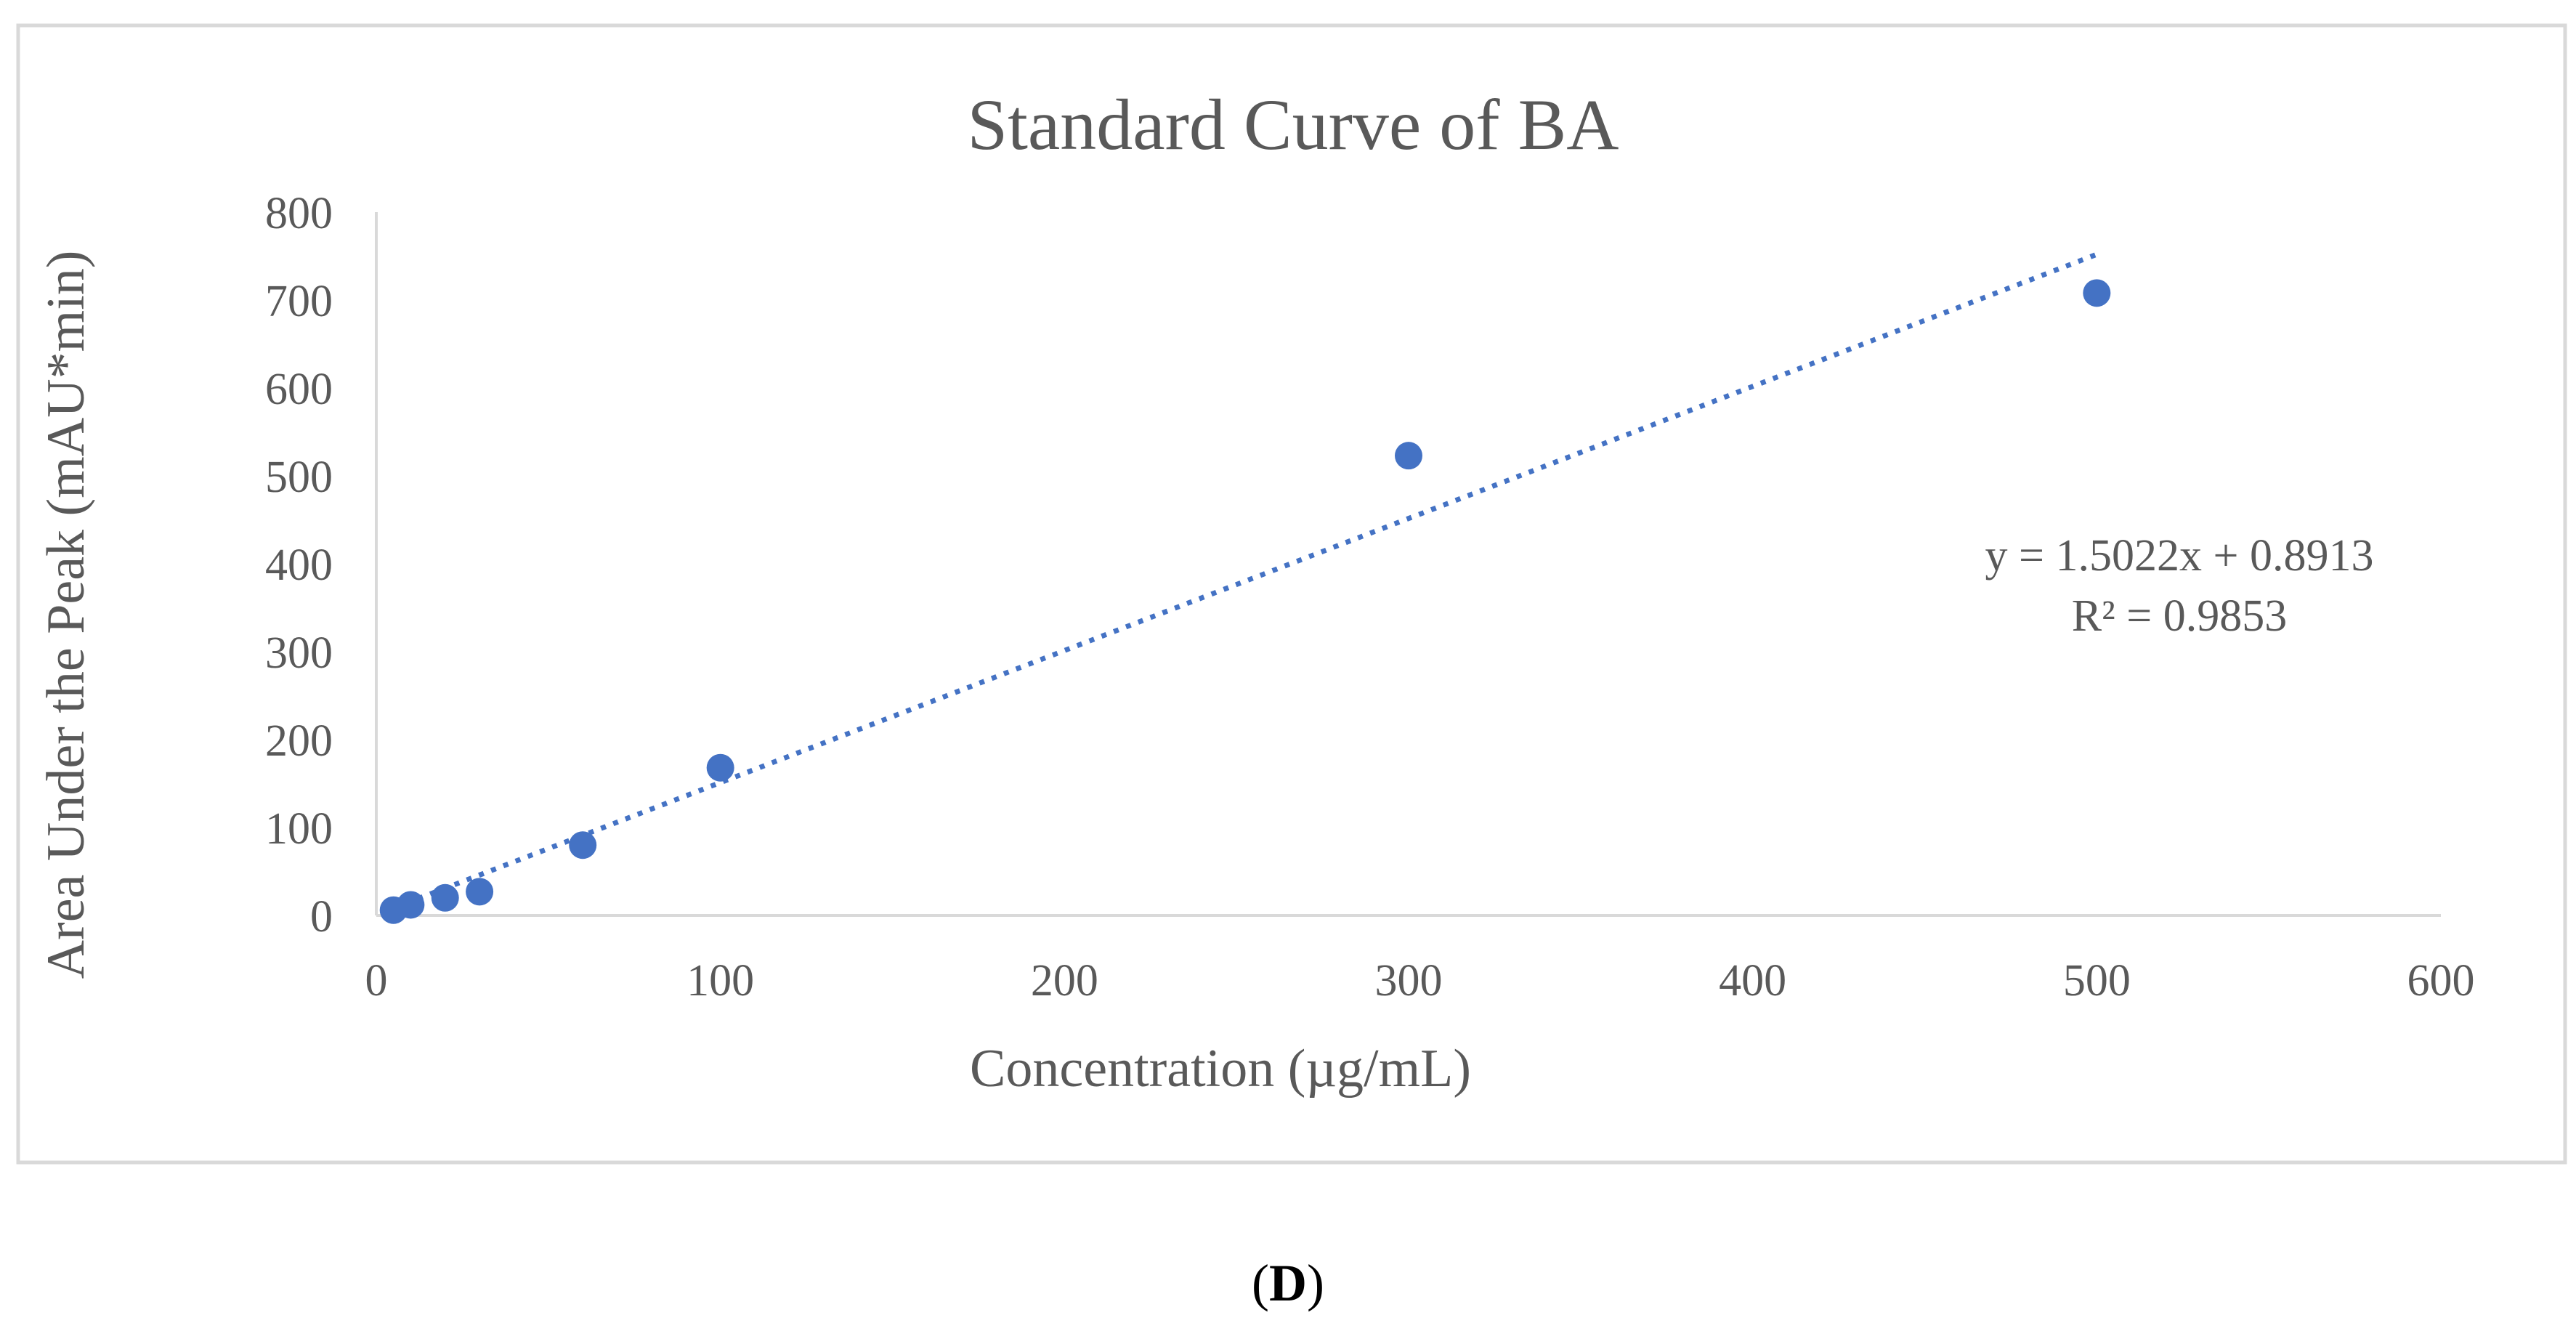  Describe the element at coordinates (2441, 981) in the screenshot. I see `x-tick-label: 600` at that location.